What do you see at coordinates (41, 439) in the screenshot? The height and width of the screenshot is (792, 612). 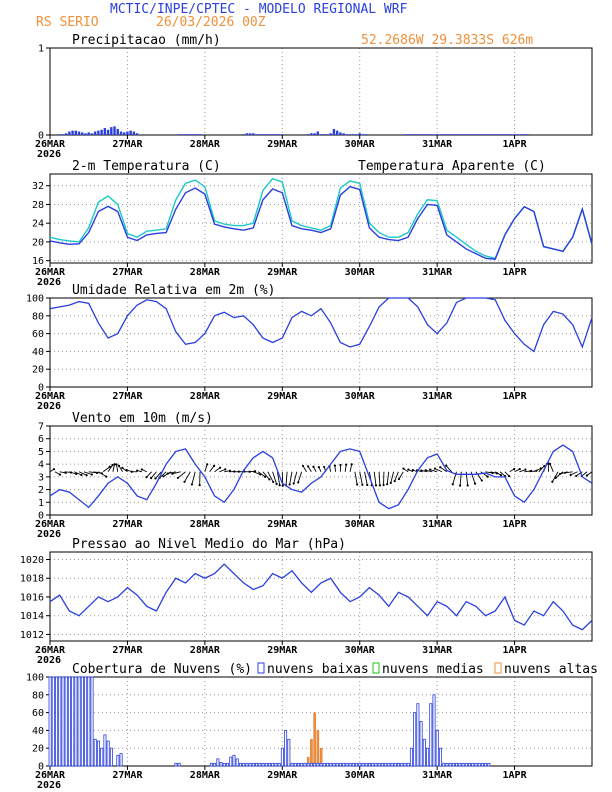 I see `y-tick-label: 6` at bounding box center [41, 439].